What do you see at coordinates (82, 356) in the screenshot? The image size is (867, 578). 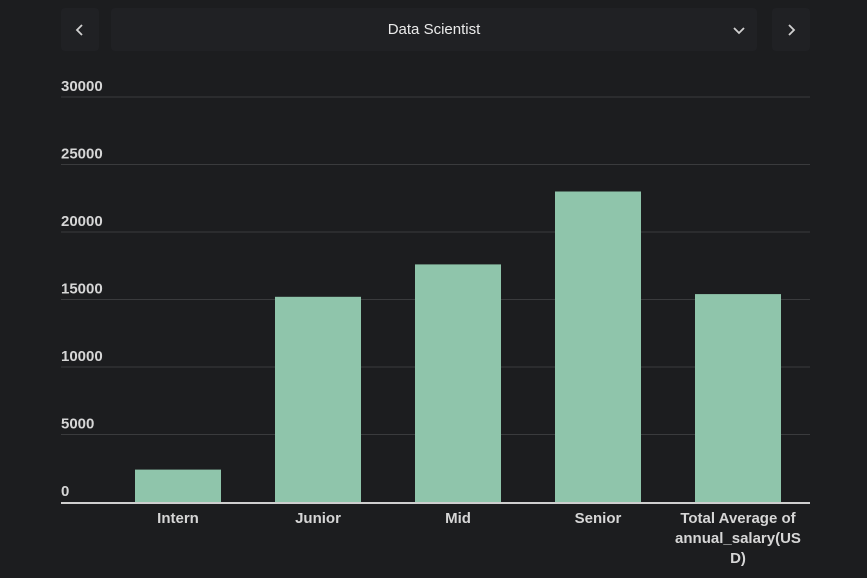 I see `y-tick-label: 10000` at bounding box center [82, 356].